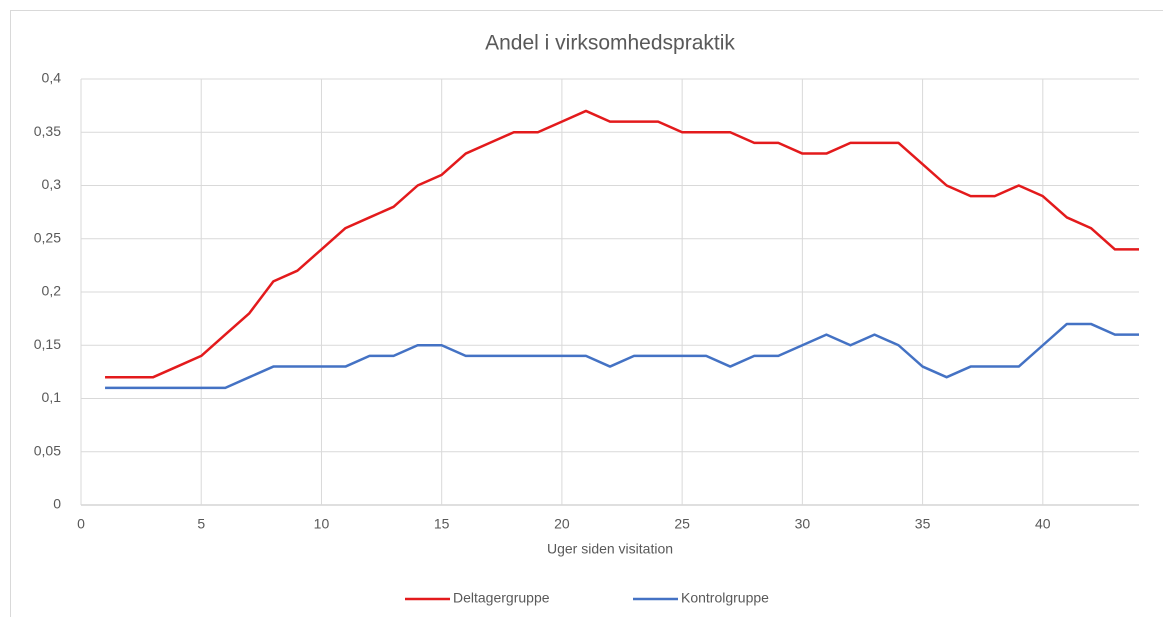 Image resolution: width=1163 pixels, height=617 pixels. What do you see at coordinates (52, 184) in the screenshot?
I see `y-tick-label: 0,3` at bounding box center [52, 184].